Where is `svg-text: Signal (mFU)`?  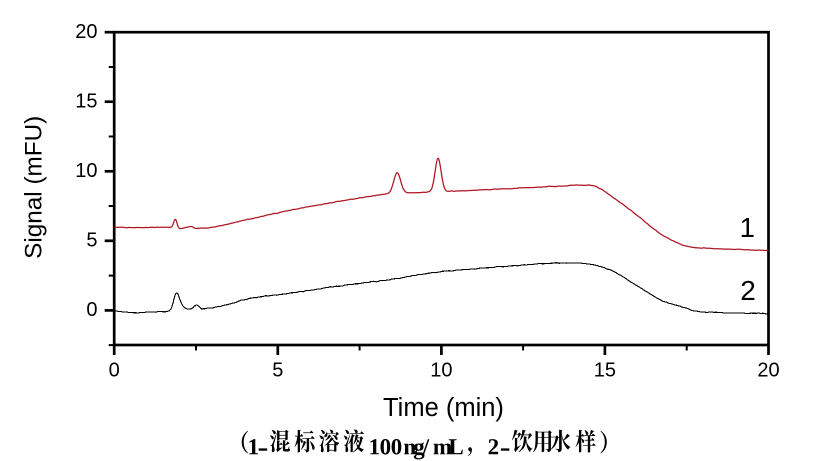
svg-text: Signal (mFU) is located at coordinates (34, 187).